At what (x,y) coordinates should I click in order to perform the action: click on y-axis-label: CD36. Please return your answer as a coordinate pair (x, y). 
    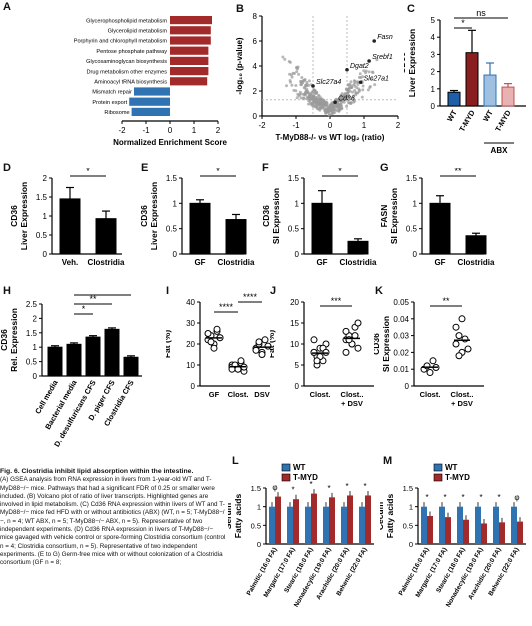
    Looking at the image, I should click on (4, 340).